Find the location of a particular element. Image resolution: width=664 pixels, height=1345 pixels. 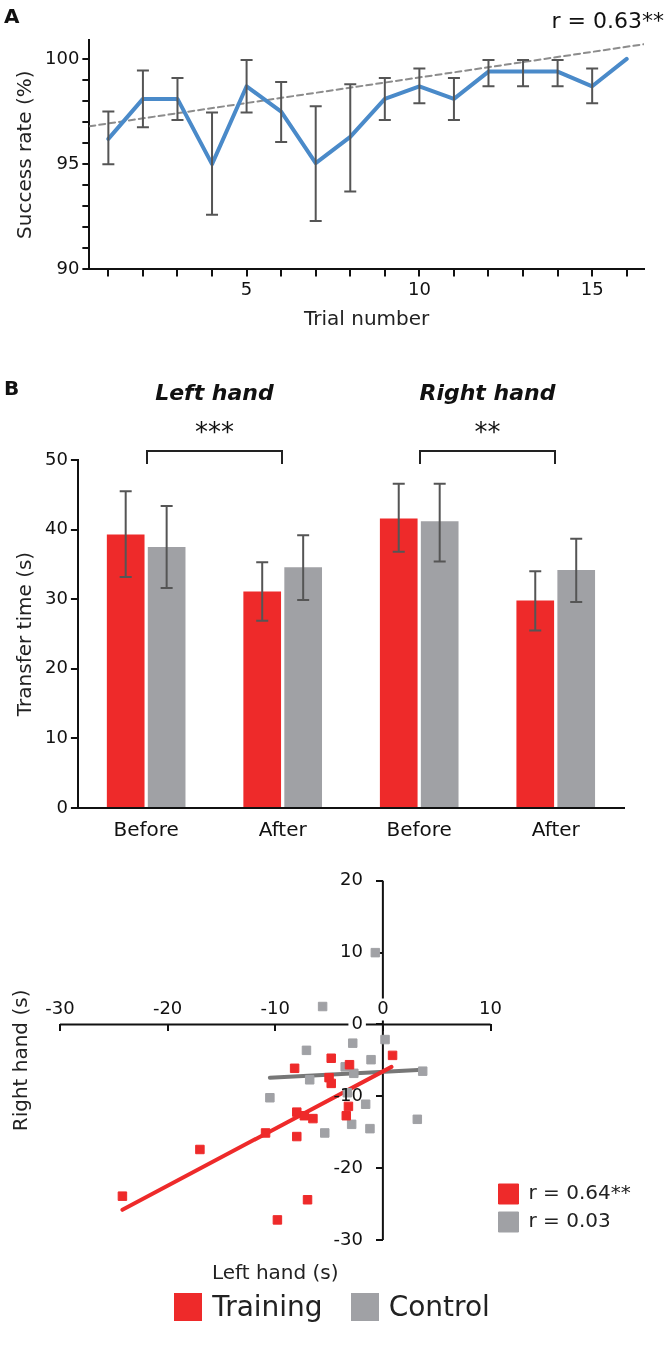

y-tick-label: 100 is located at coordinates (62, 57).